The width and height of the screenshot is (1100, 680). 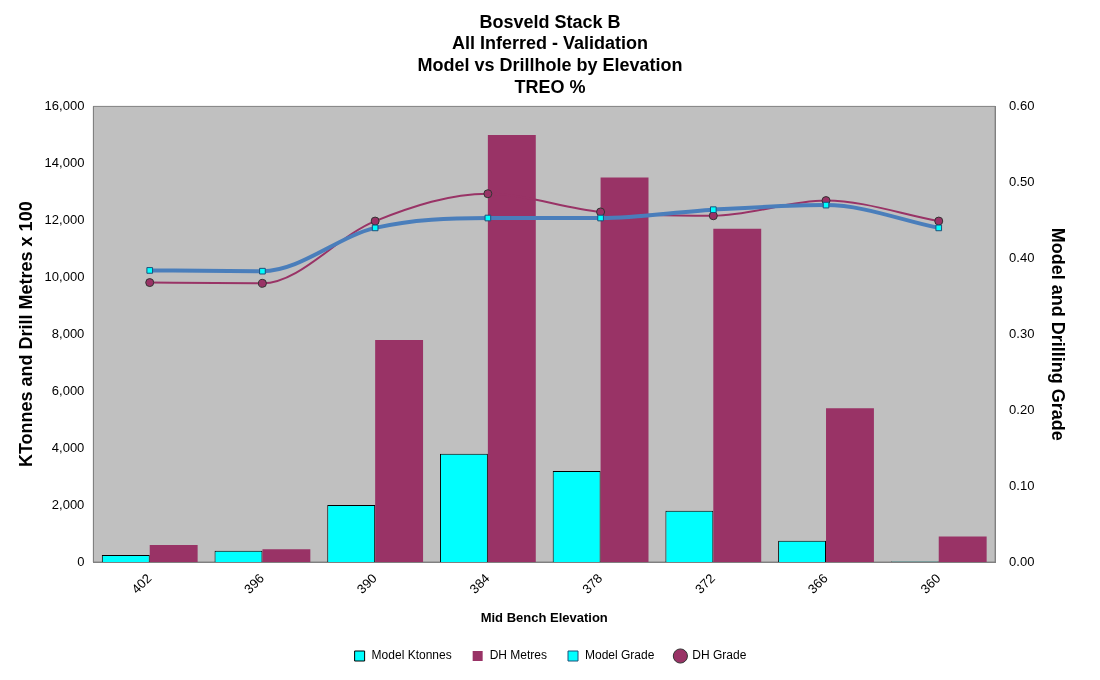 What do you see at coordinates (1022, 409) in the screenshot?
I see `y2-tick-label: 0.20` at bounding box center [1022, 409].